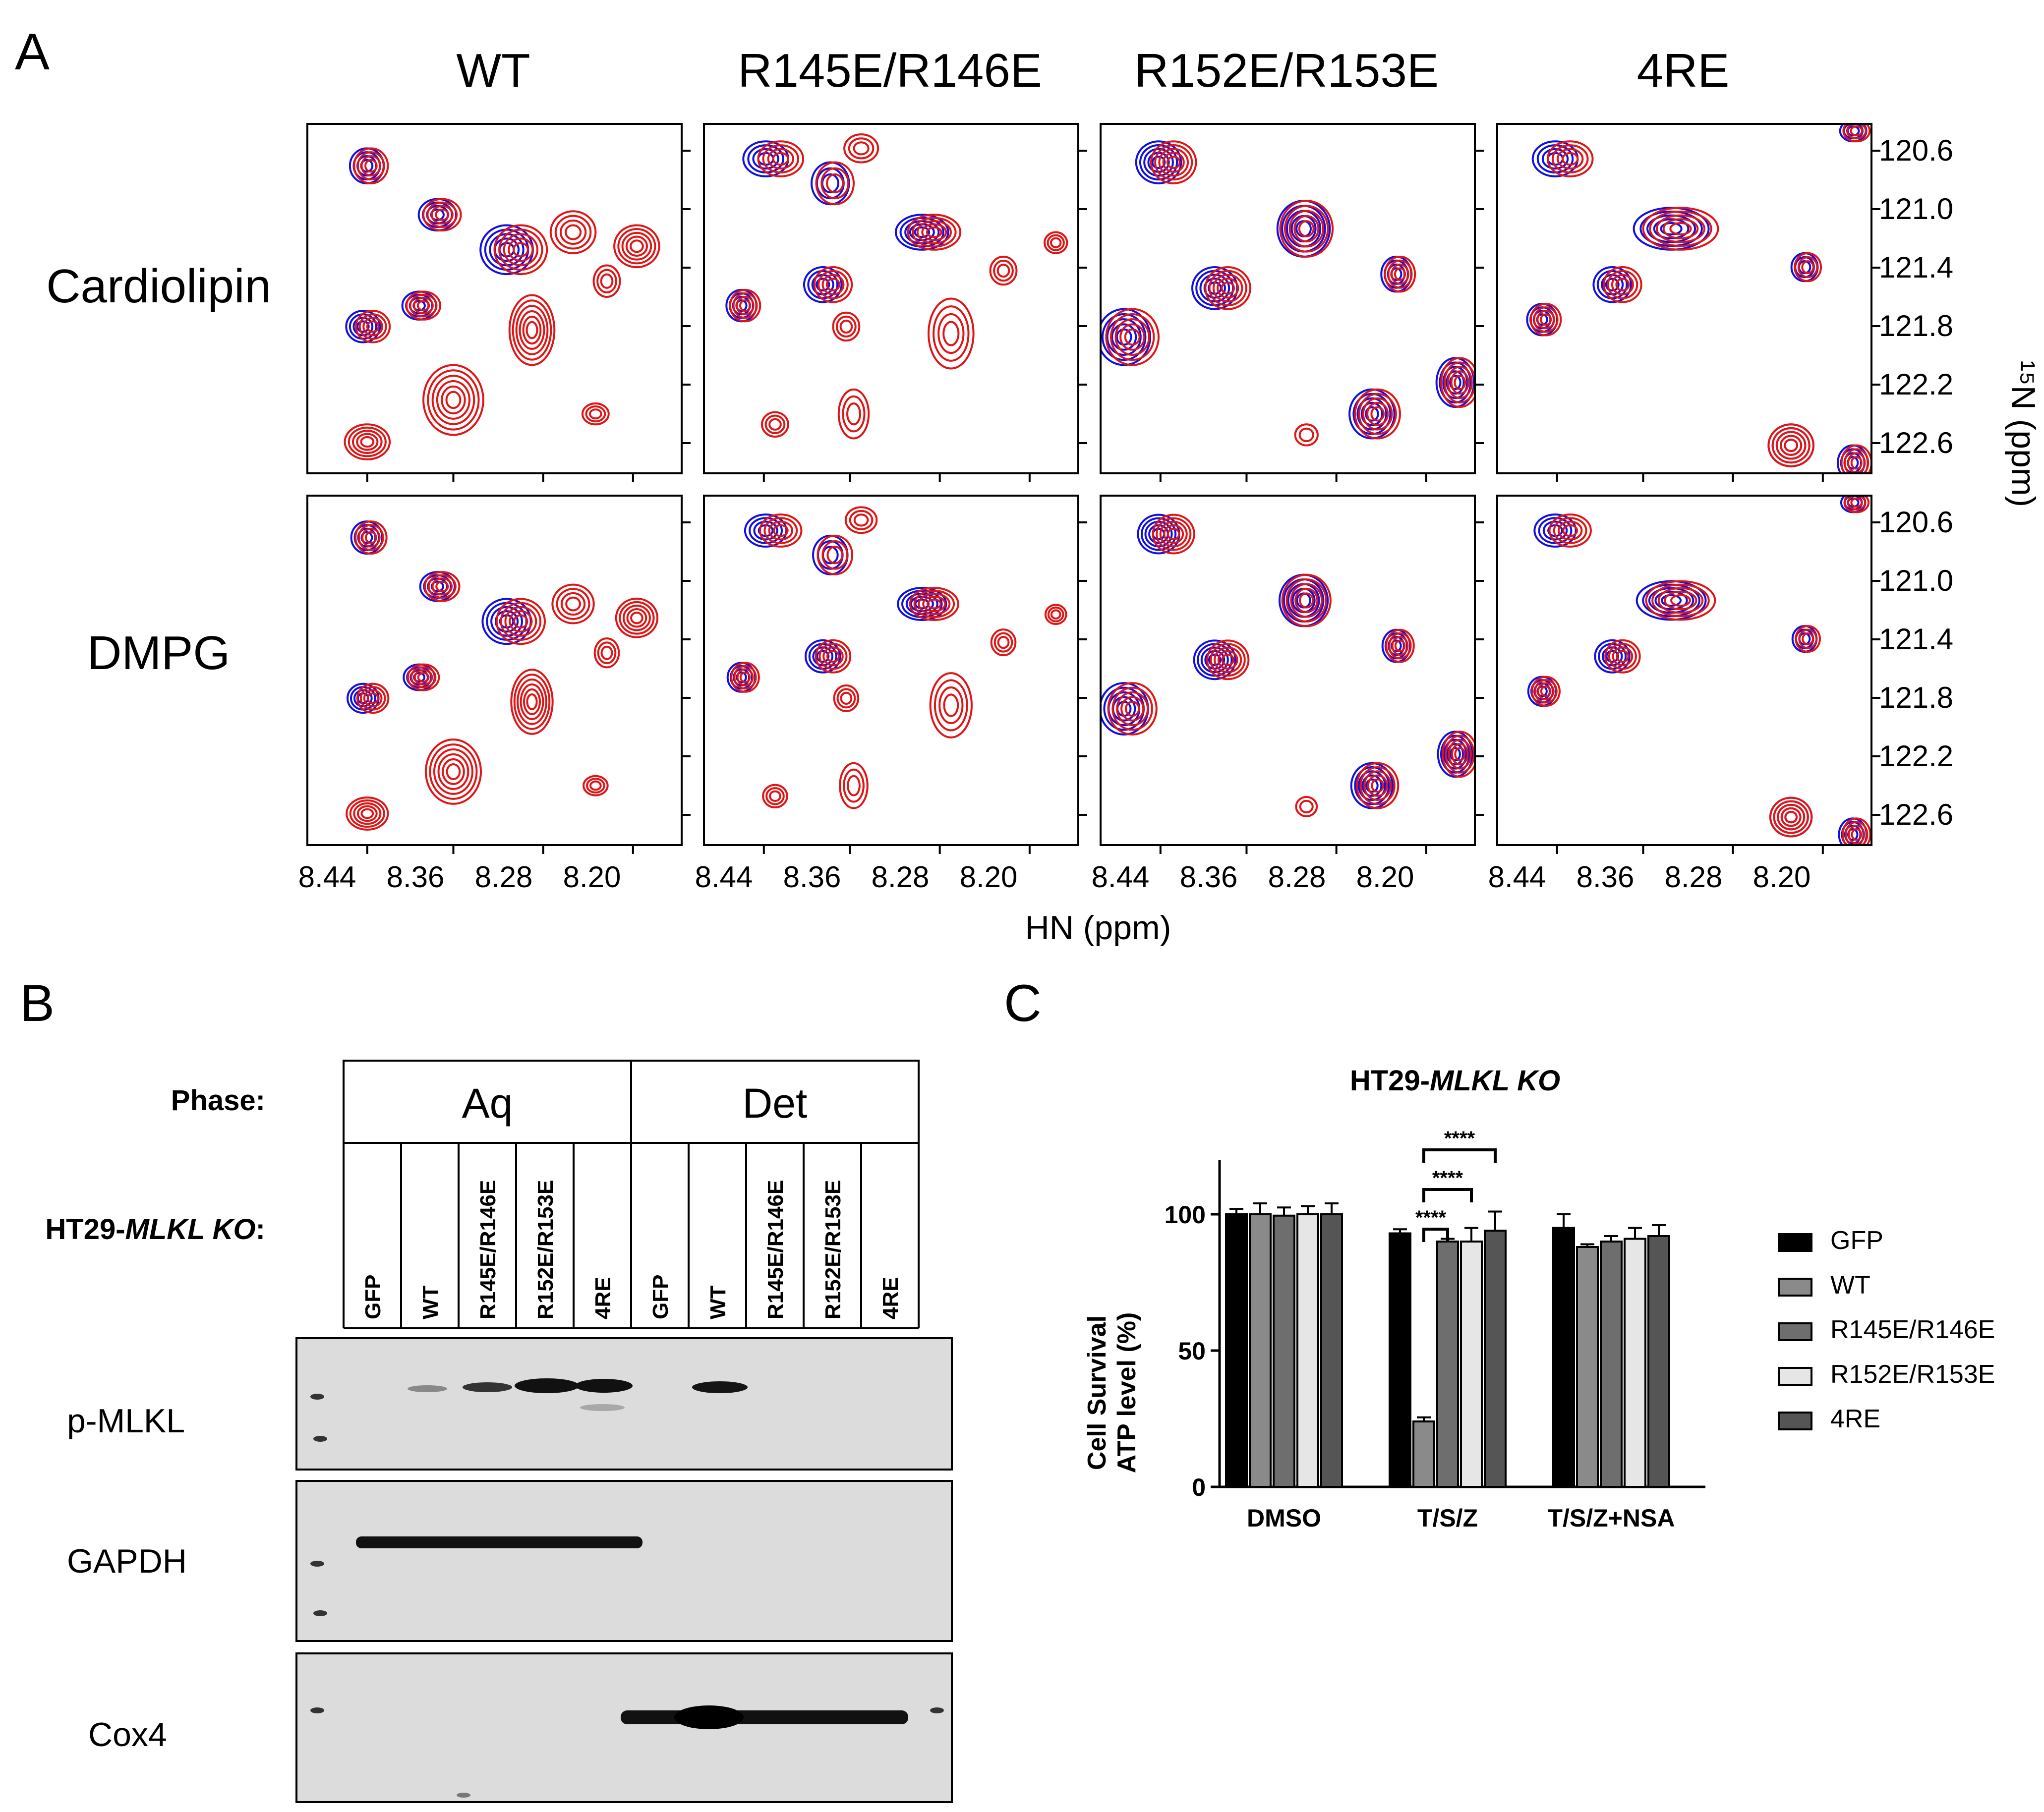 The height and width of the screenshot is (1812, 2044). What do you see at coordinates (718, 1302) in the screenshot?
I see `lane-label-wt: WT` at bounding box center [718, 1302].